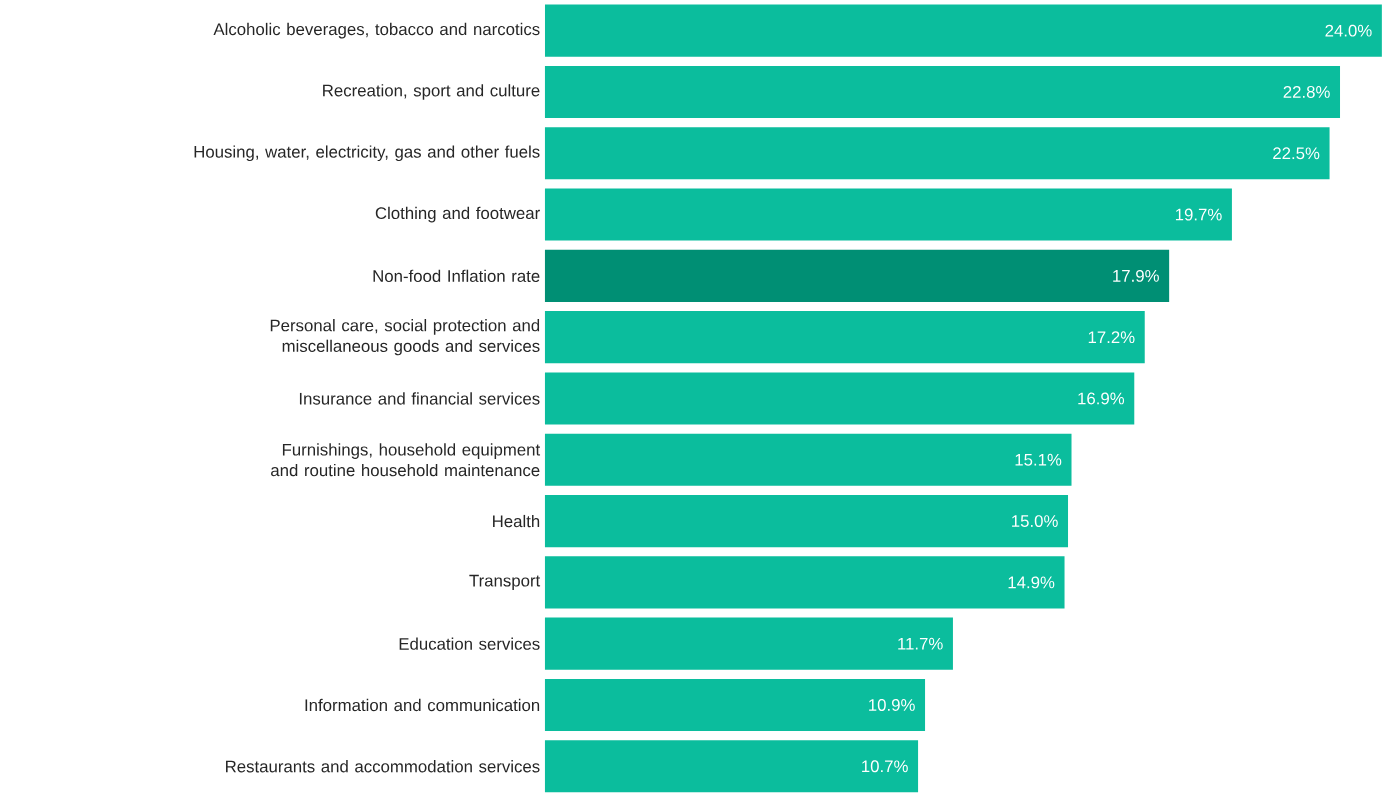  Describe the element at coordinates (1136, 275) in the screenshot. I see `data-label: 17.9%` at that location.